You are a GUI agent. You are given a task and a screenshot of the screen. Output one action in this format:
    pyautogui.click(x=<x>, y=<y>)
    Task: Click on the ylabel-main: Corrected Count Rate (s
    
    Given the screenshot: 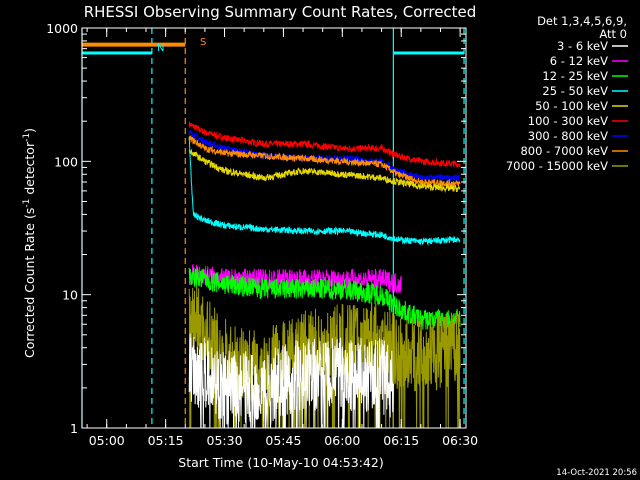 What is the action you would take?
    pyautogui.click(x=29, y=283)
    